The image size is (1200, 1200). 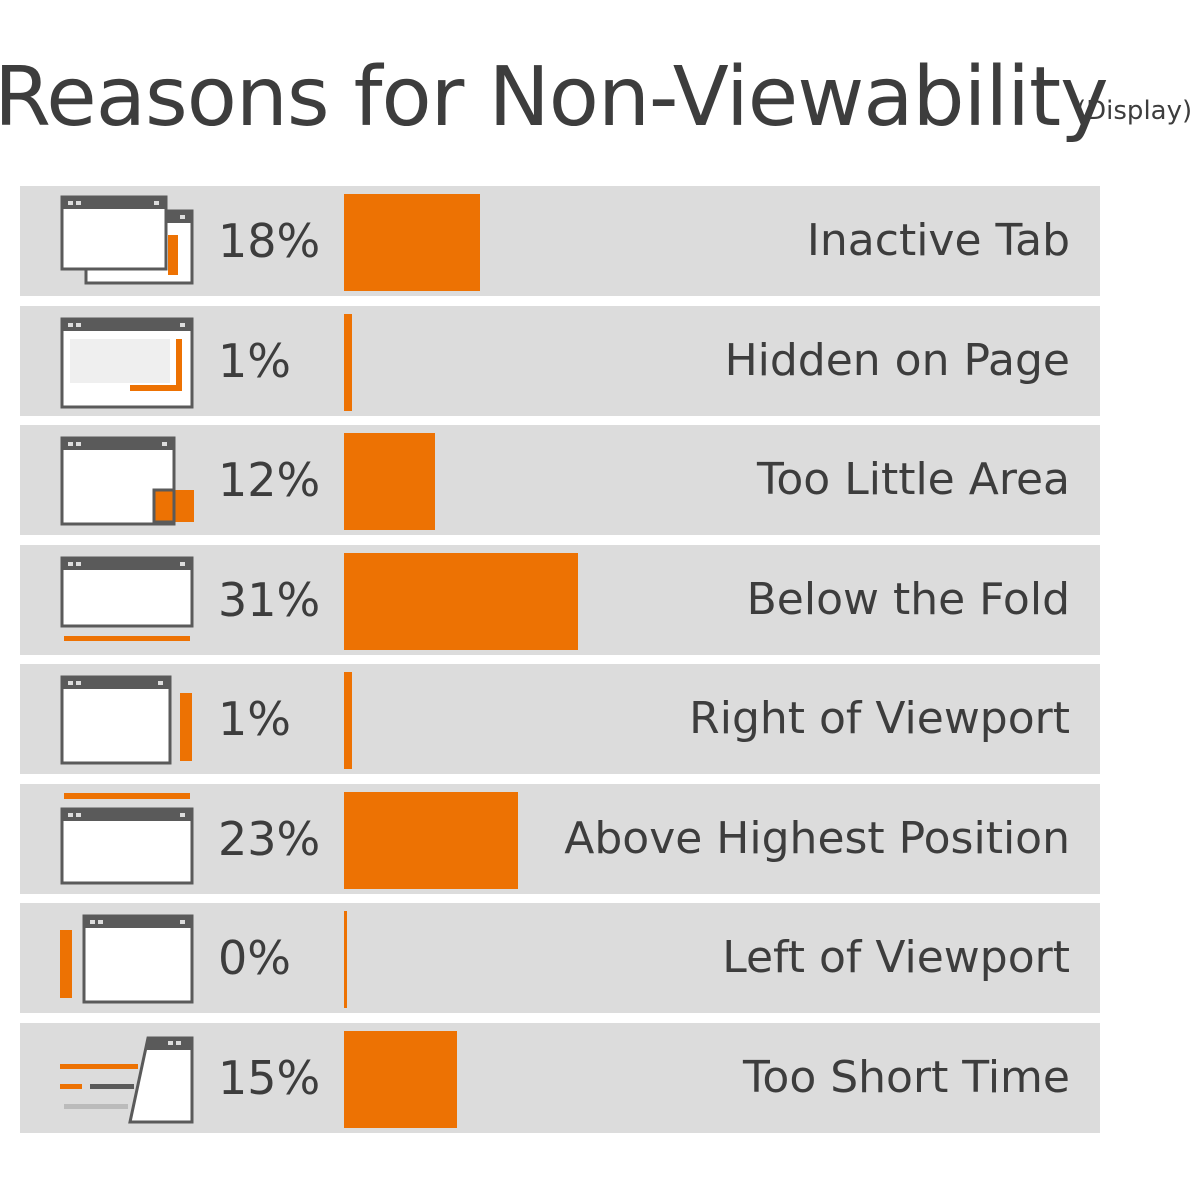 I want to click on value-label: 15%, so click(x=269, y=1078).